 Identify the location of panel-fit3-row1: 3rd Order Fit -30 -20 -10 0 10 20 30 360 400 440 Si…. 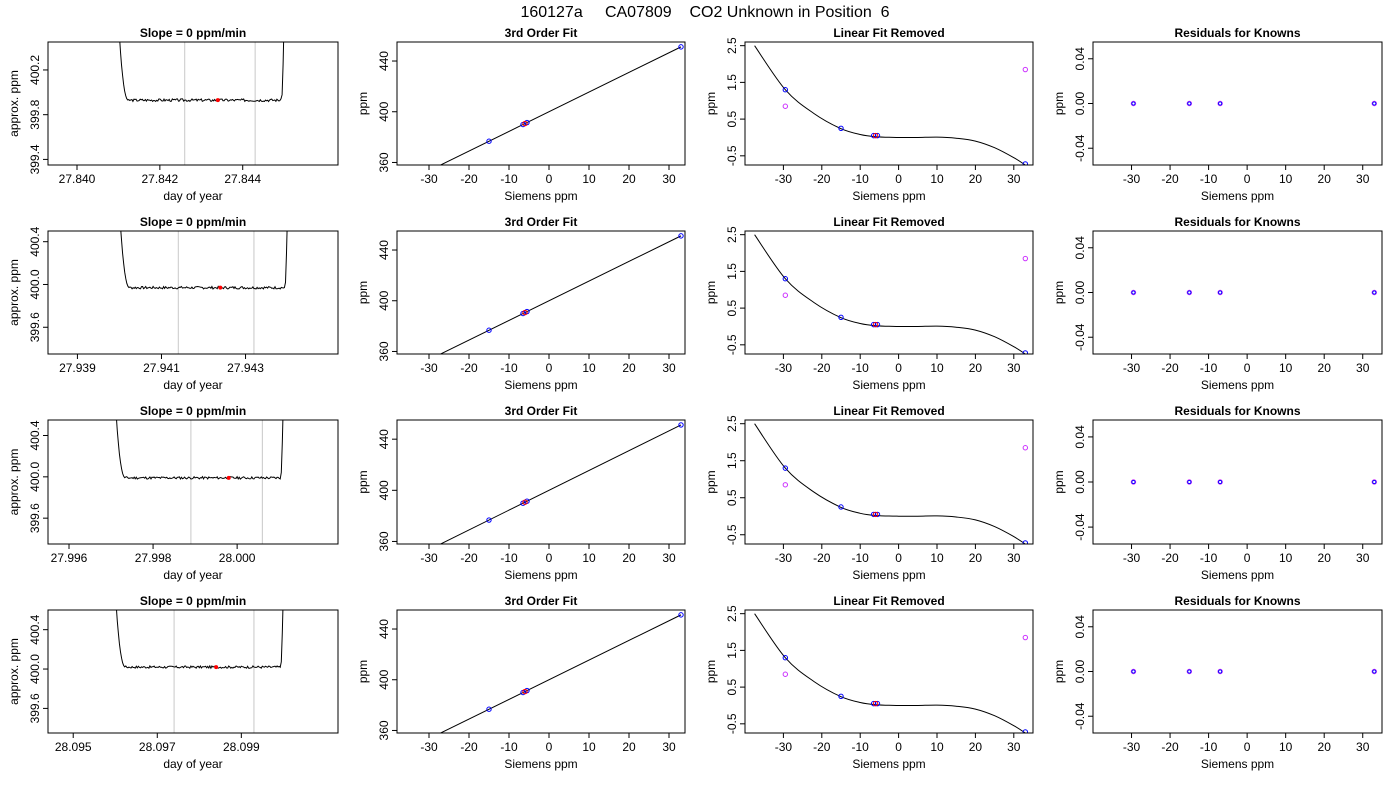
(521, 303).